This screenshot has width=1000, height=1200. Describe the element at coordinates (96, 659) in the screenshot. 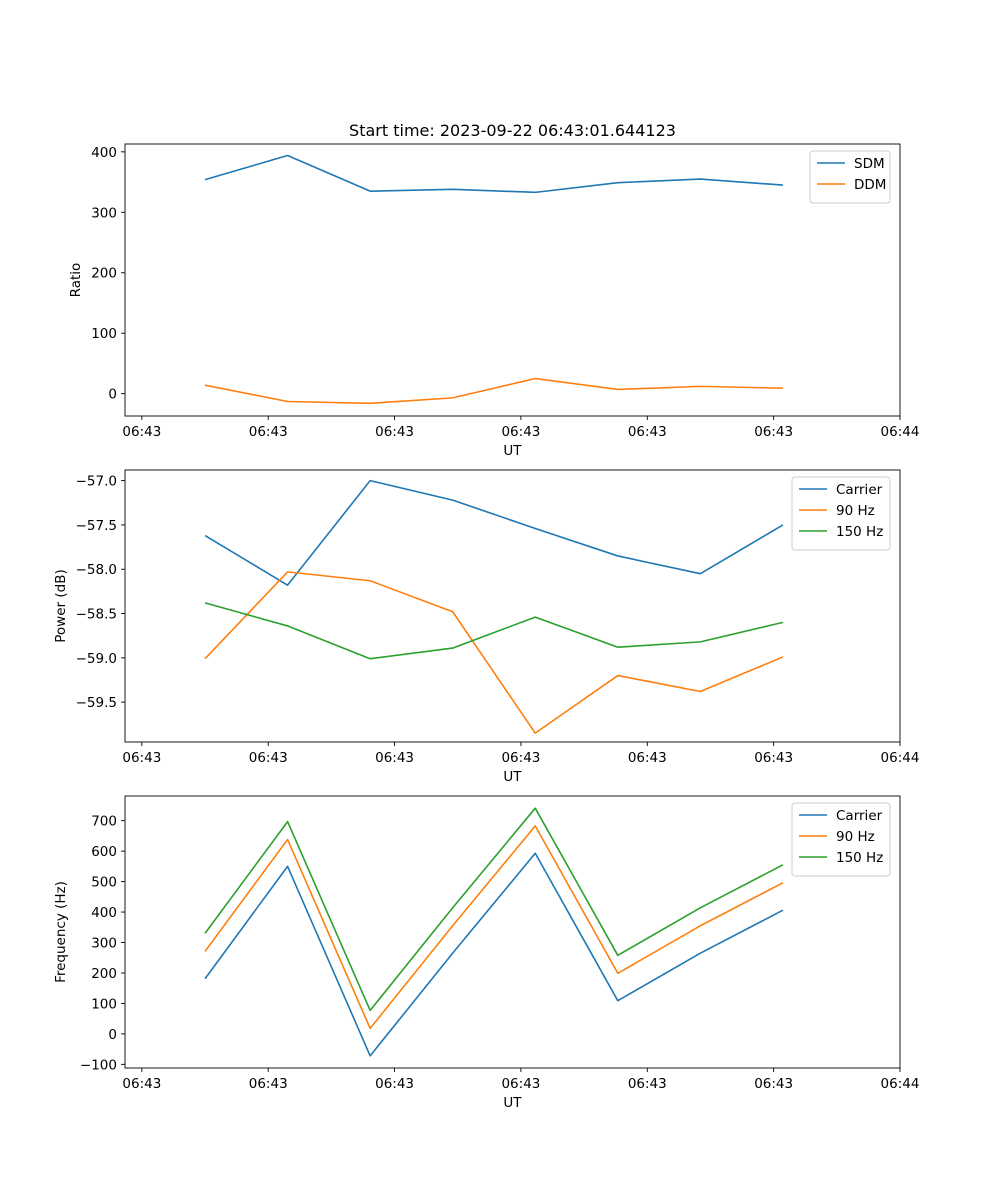

I see `y-tick-label: −59.0` at that location.